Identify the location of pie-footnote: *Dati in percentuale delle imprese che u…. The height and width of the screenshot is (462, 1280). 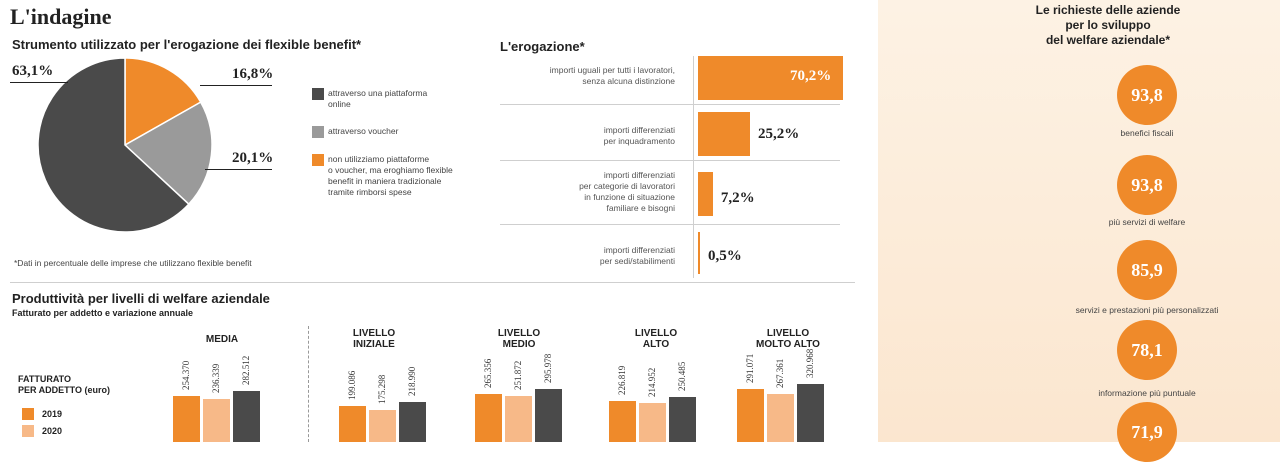
(133, 263).